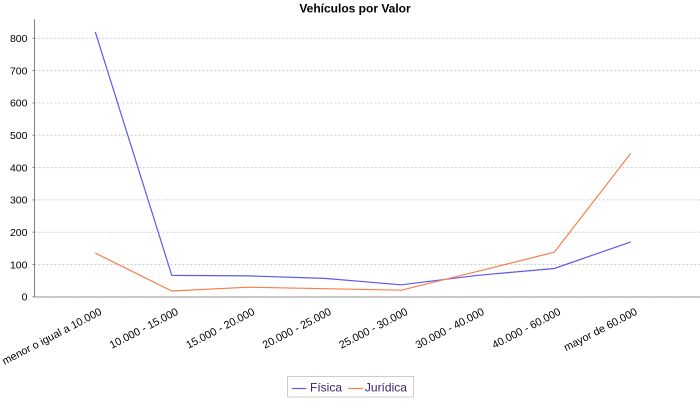 This screenshot has height=405, width=700. What do you see at coordinates (19, 136) in the screenshot?
I see `svg-text: 500` at bounding box center [19, 136].